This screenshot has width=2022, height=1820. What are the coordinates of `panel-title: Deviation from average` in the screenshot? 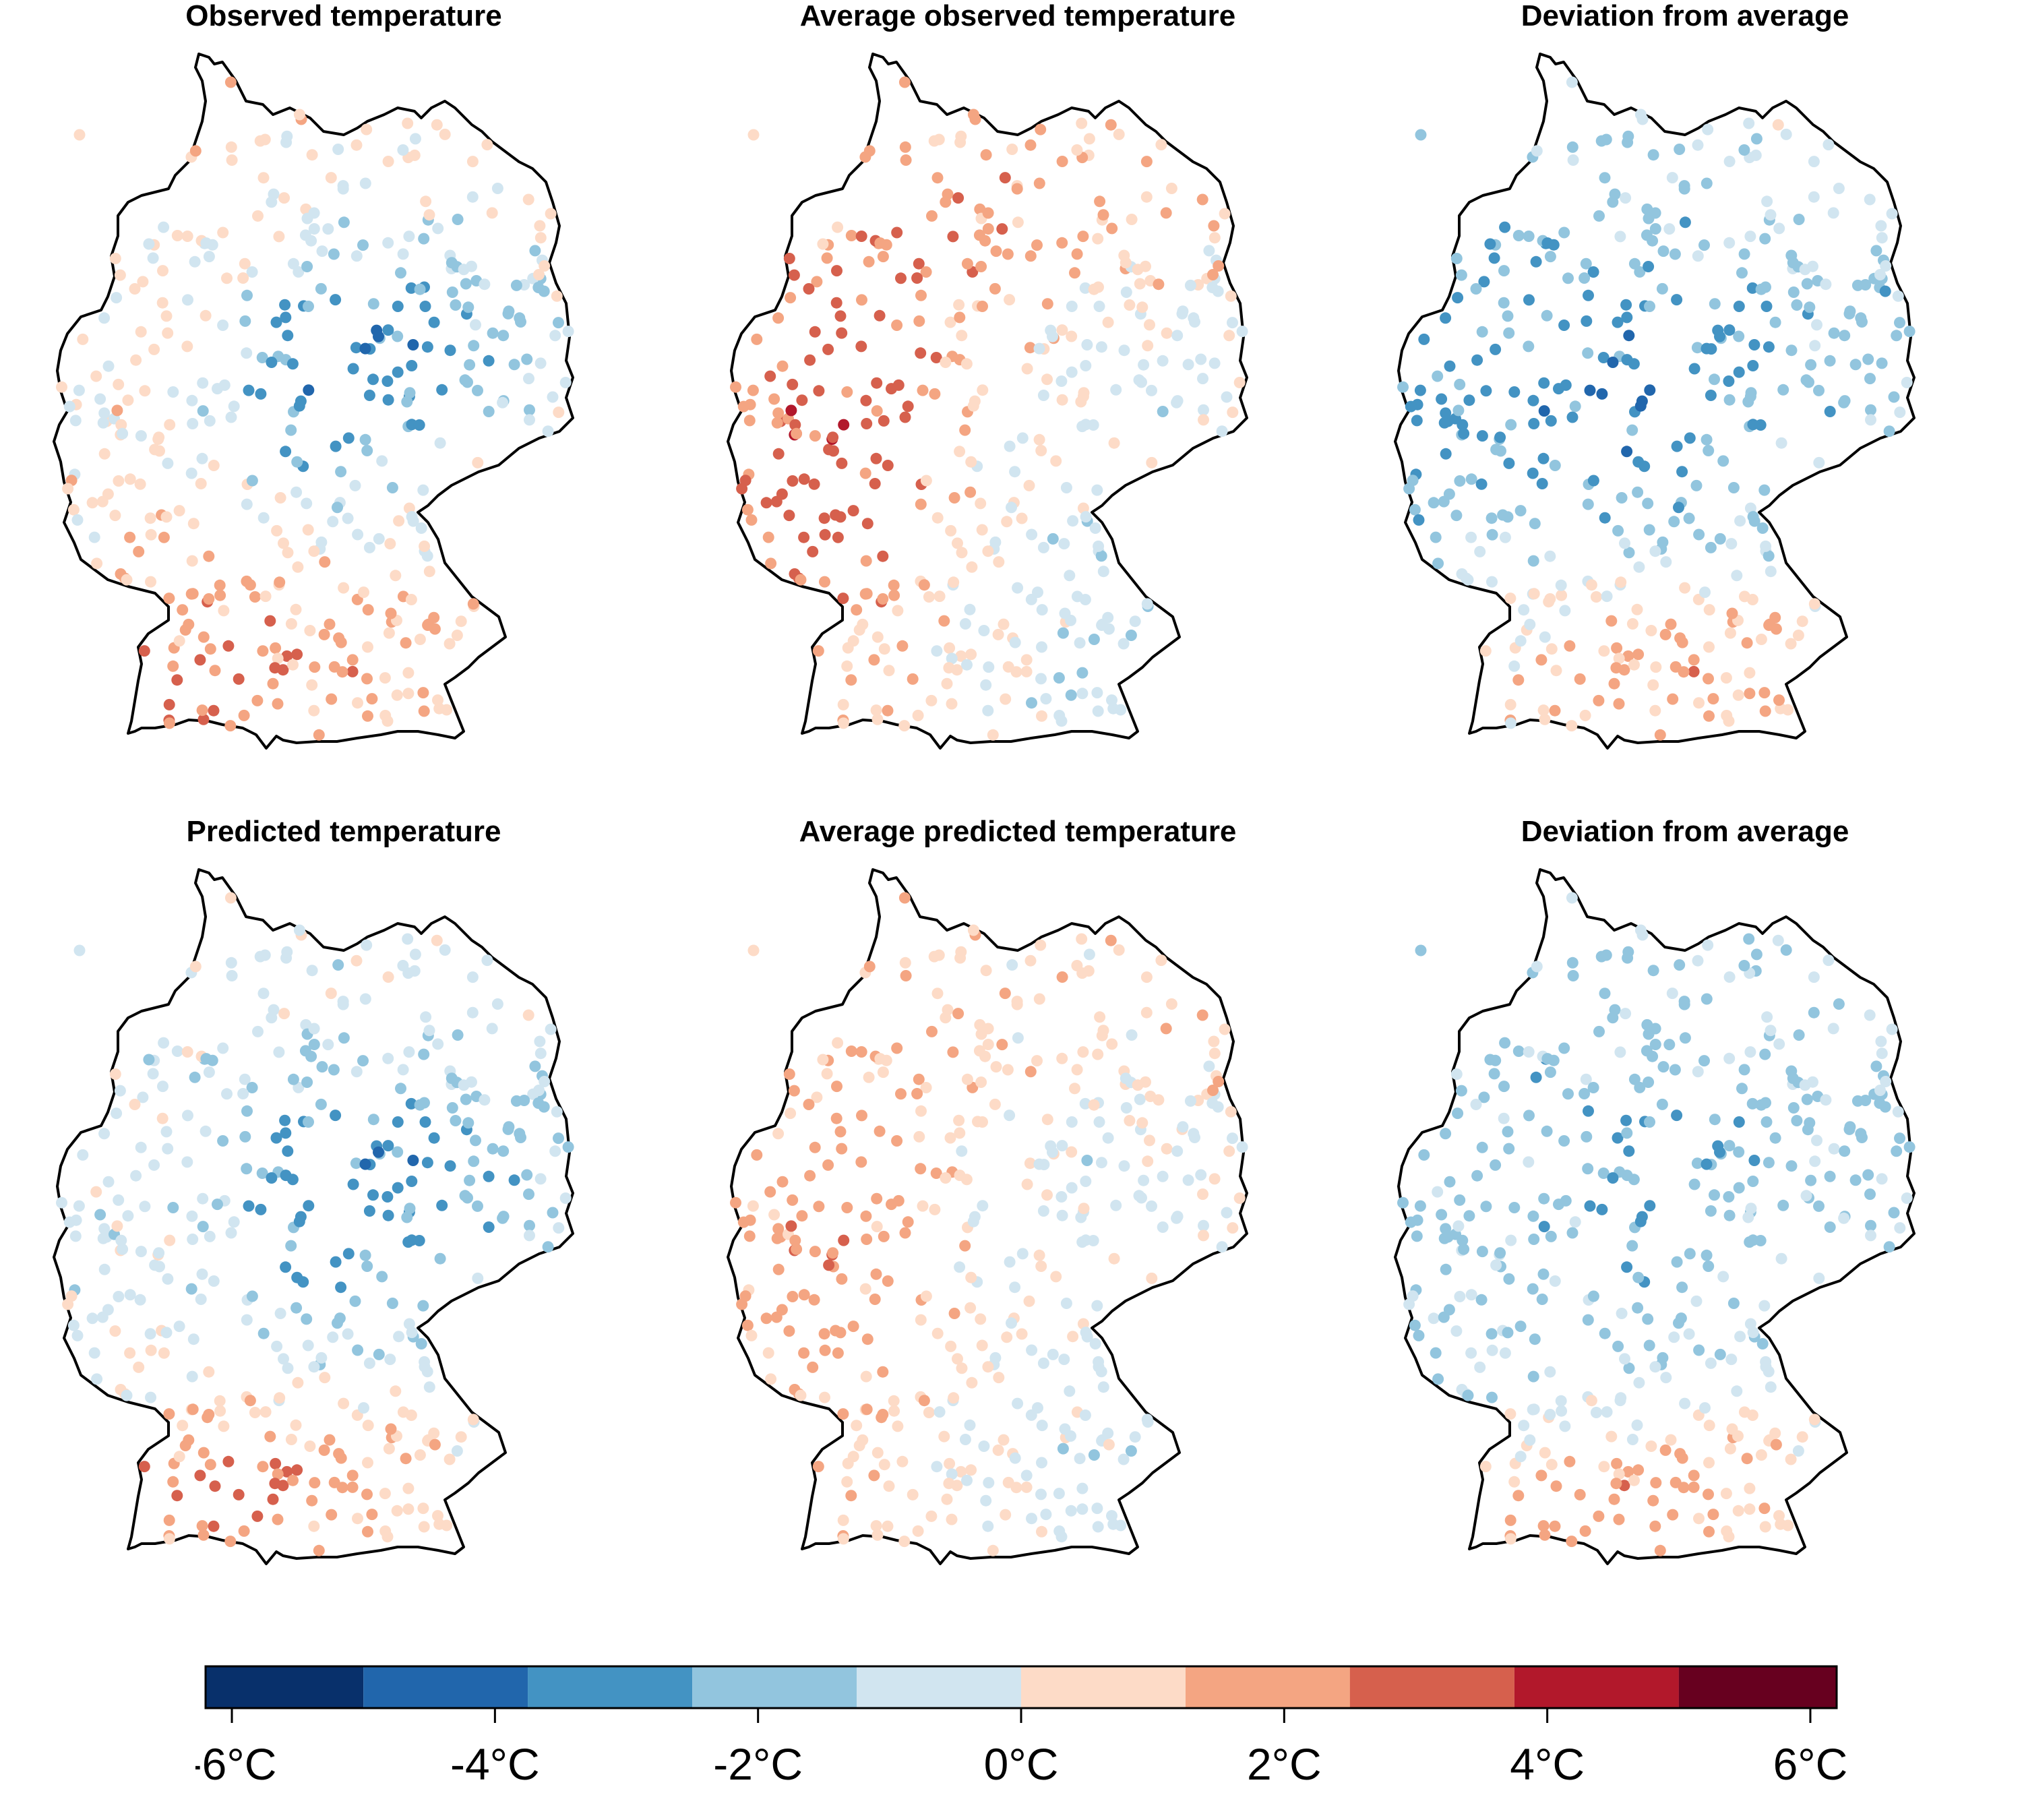 It's located at (1685, 16).